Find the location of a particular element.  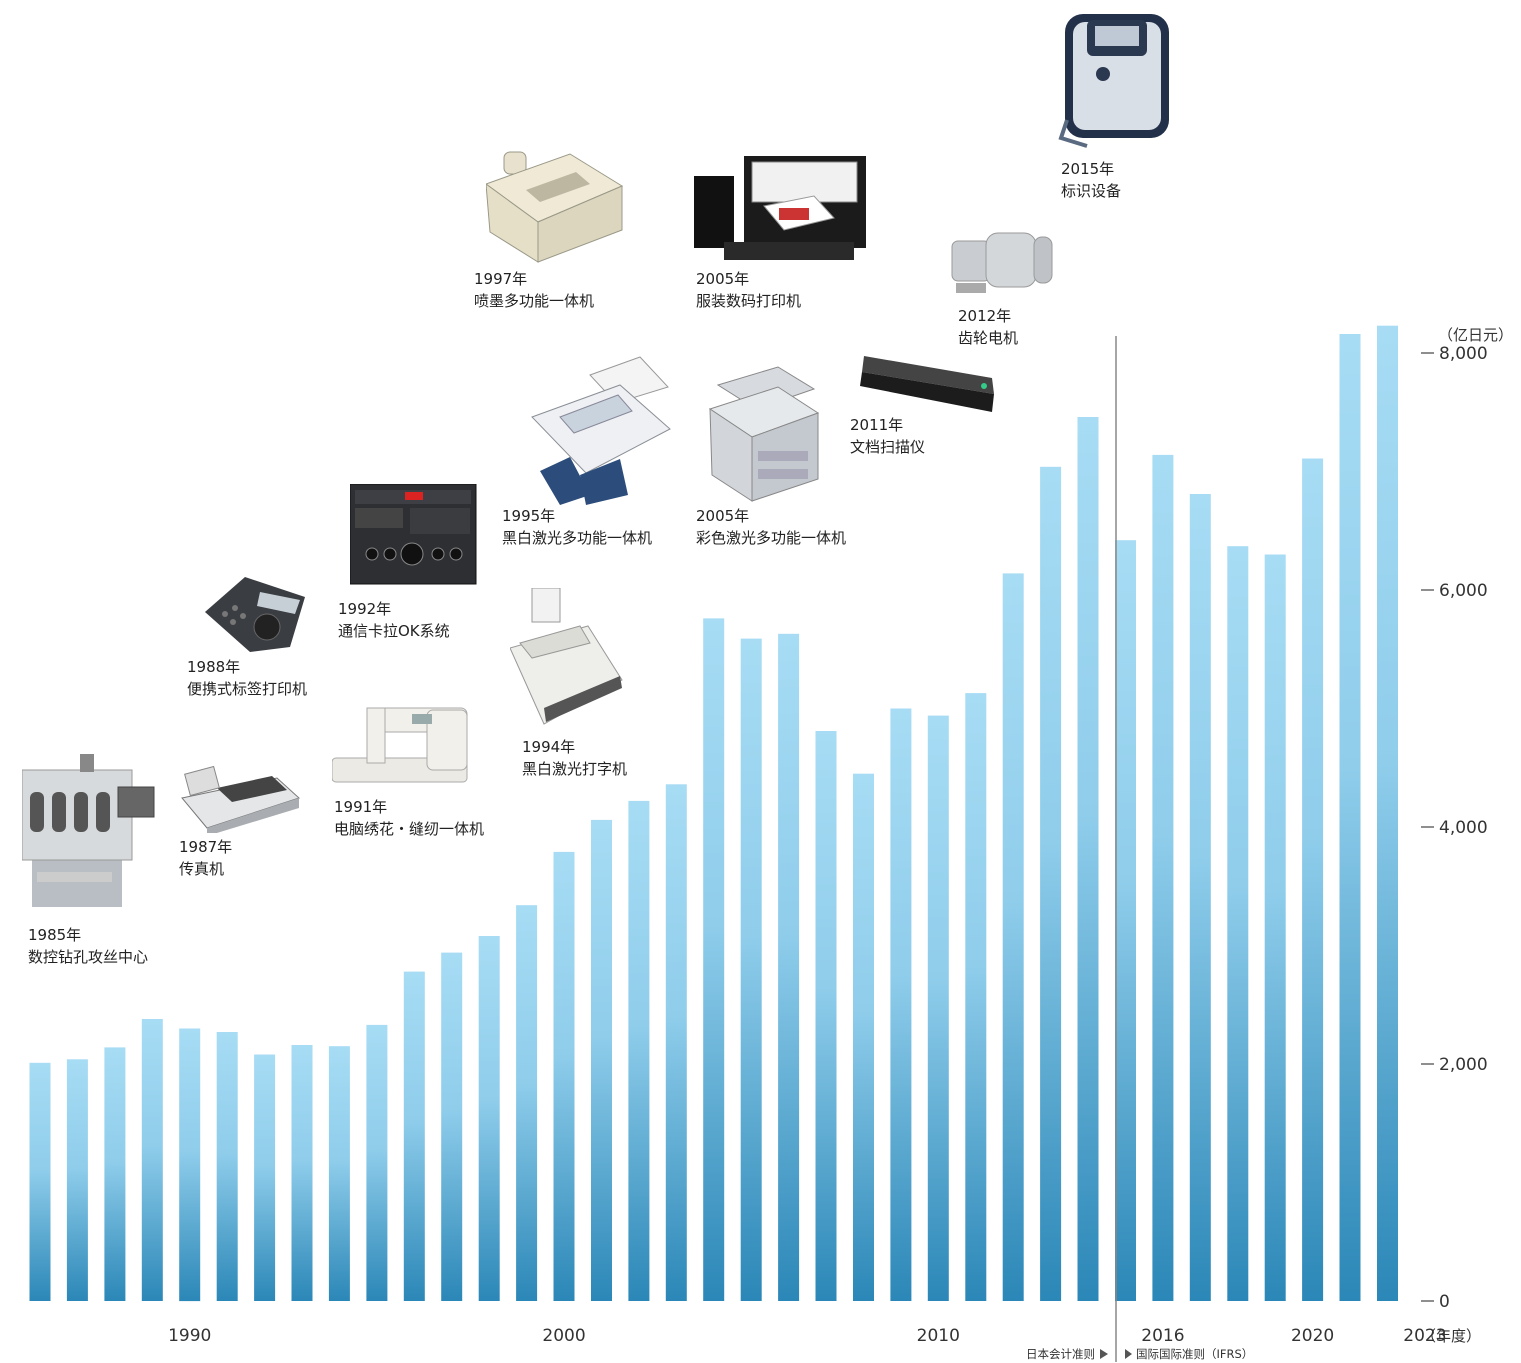

bar-1993 is located at coordinates (302, 1173).